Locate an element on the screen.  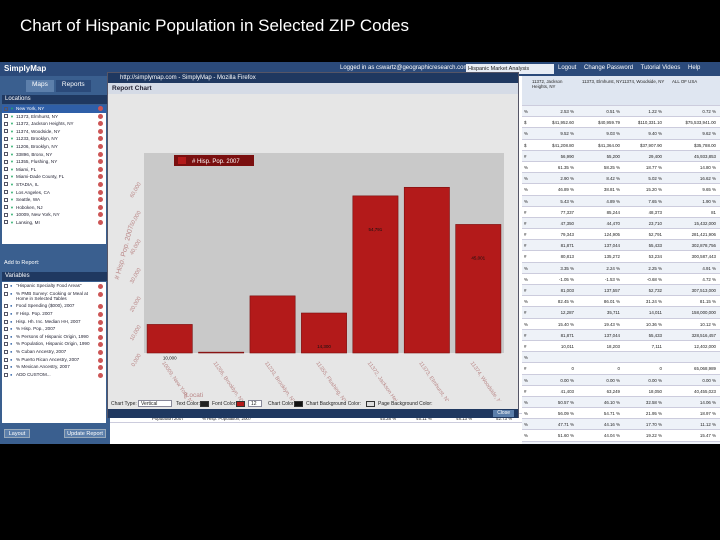
chart-background-swatch is located at coordinates (370, 404).